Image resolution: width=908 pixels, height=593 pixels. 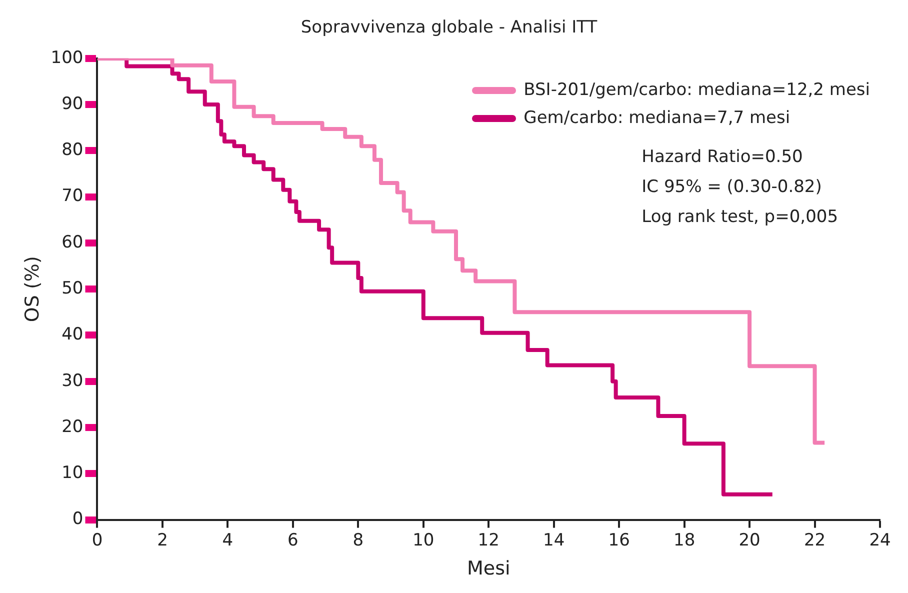 What do you see at coordinates (749, 540) in the screenshot?
I see `x-tick-label: 20` at bounding box center [749, 540].